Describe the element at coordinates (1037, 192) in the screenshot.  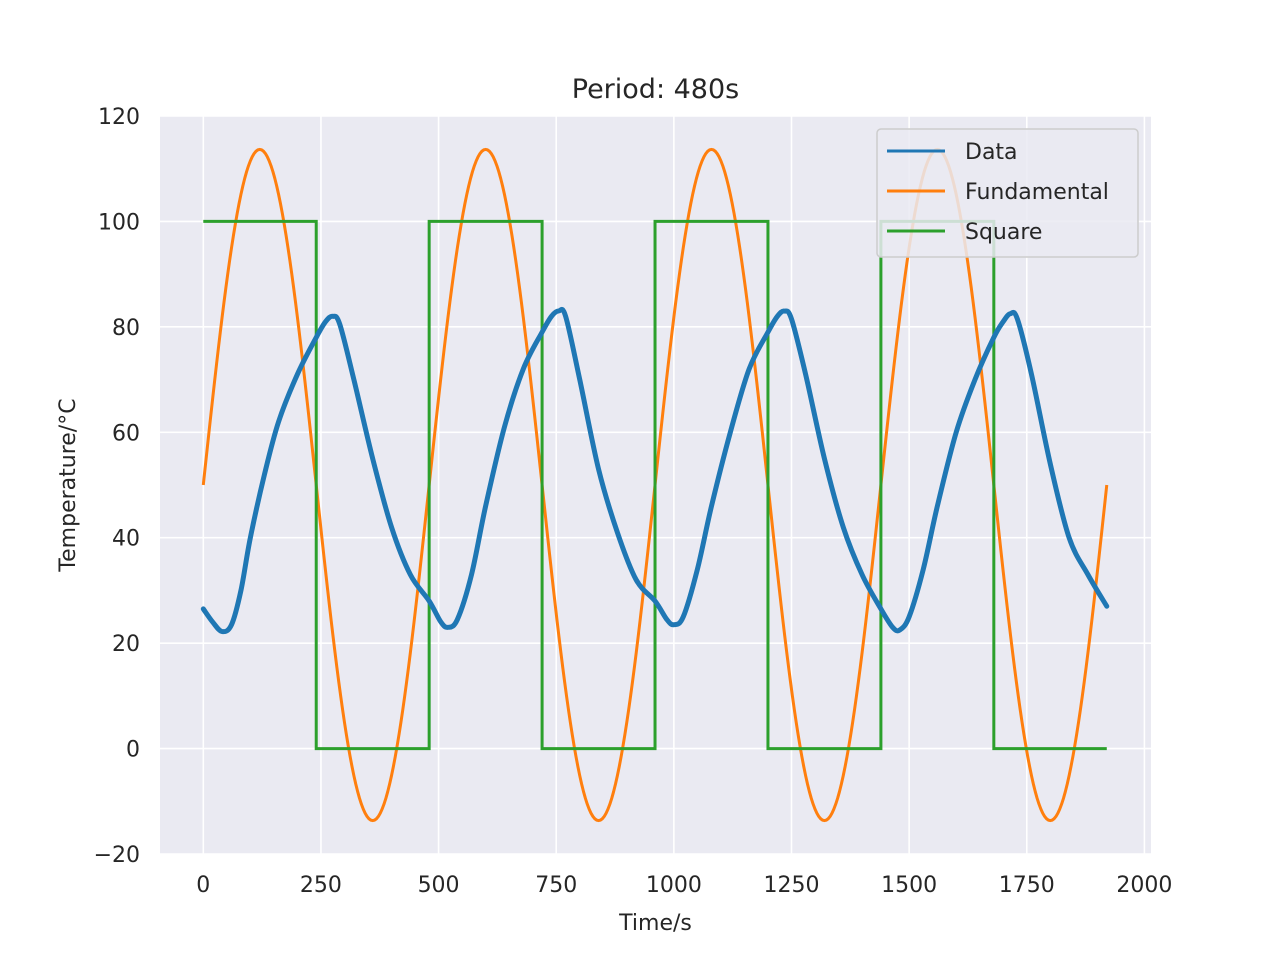
I see `legend-entry-label: Fundamental` at that location.